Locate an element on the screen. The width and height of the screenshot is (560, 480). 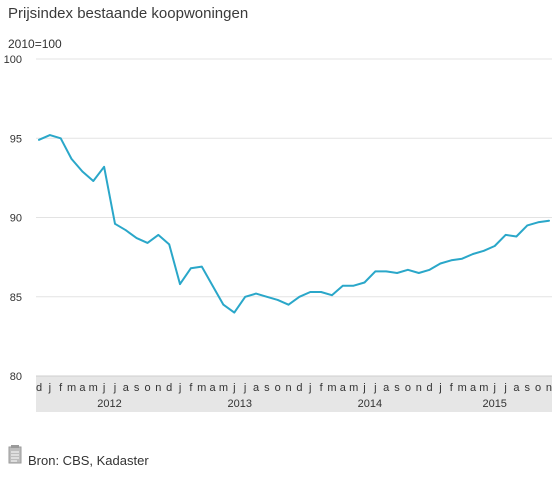
y-tick-label: 90 is located at coordinates (16, 219).